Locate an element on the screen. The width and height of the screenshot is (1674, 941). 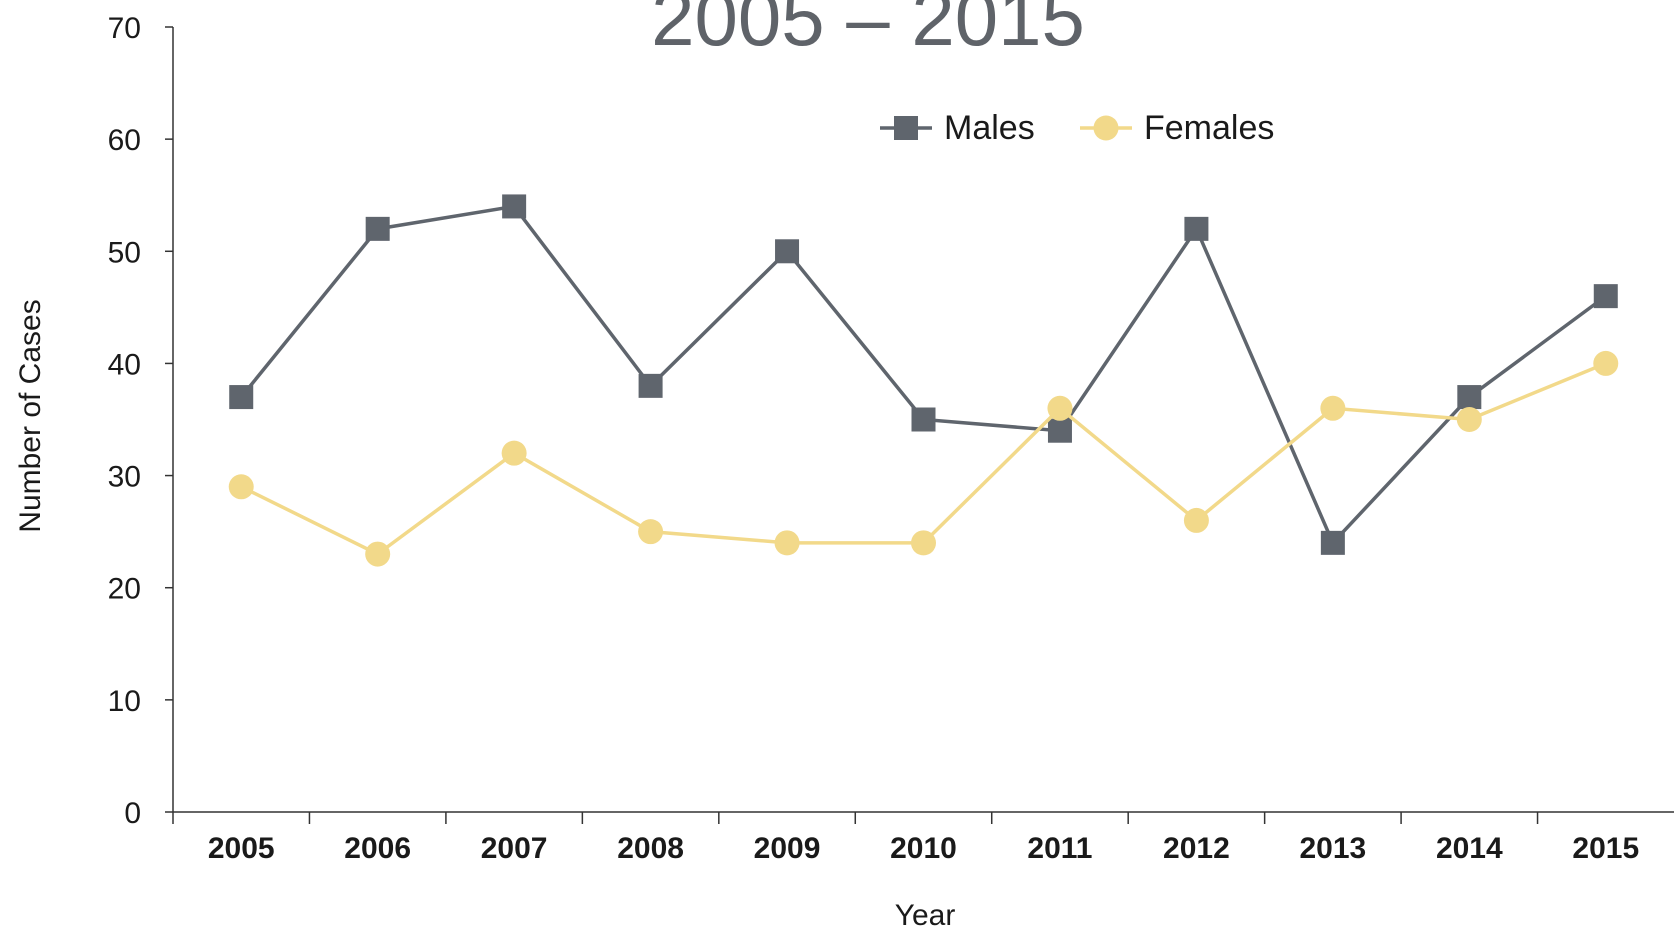
y-tick-label: 60 is located at coordinates (124, 140).